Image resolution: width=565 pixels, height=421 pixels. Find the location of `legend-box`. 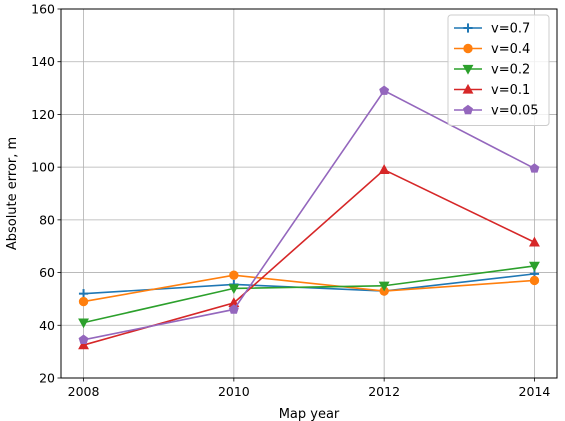

legend-box is located at coordinates (498, 70).